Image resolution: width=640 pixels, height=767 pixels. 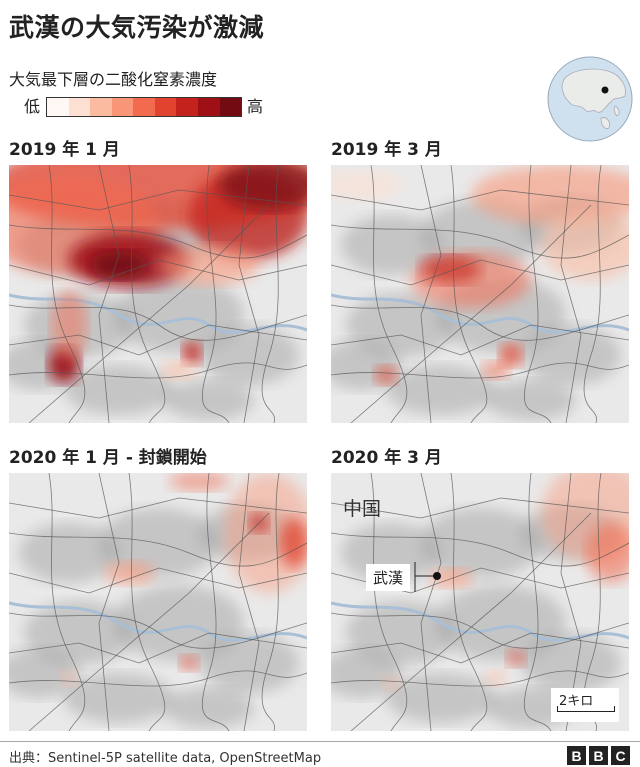 I want to click on legend-color-scale, so click(x=144, y=107).